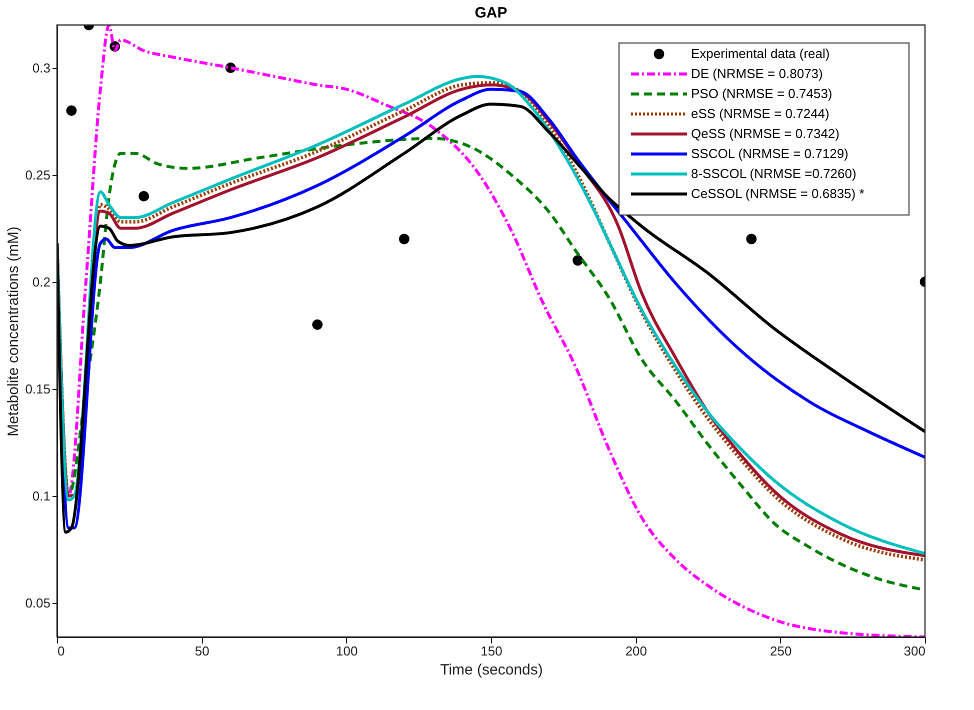  I want to click on x-tick-label: 0, so click(61, 651).